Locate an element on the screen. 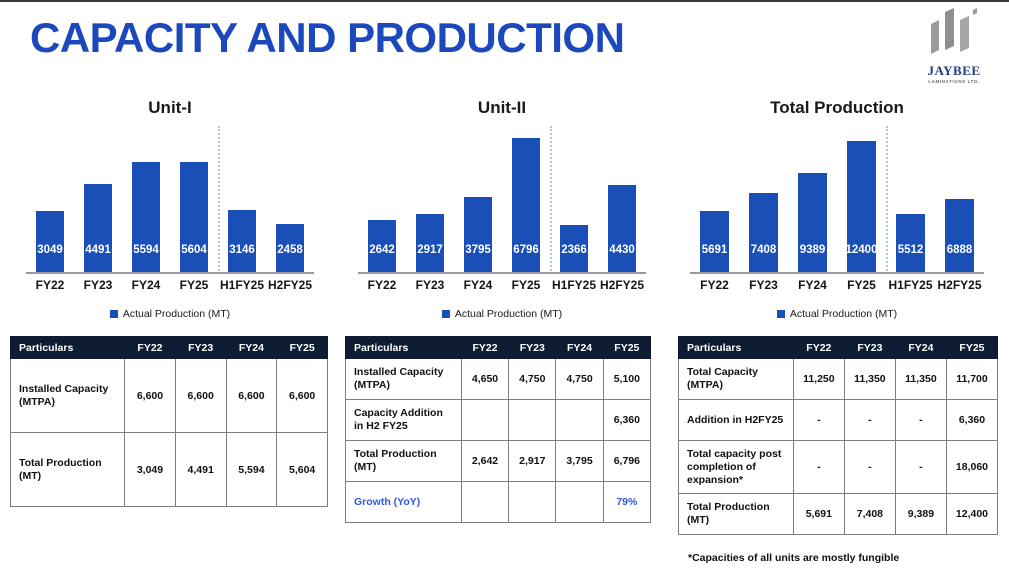  bar: 3795 is located at coordinates (478, 234).